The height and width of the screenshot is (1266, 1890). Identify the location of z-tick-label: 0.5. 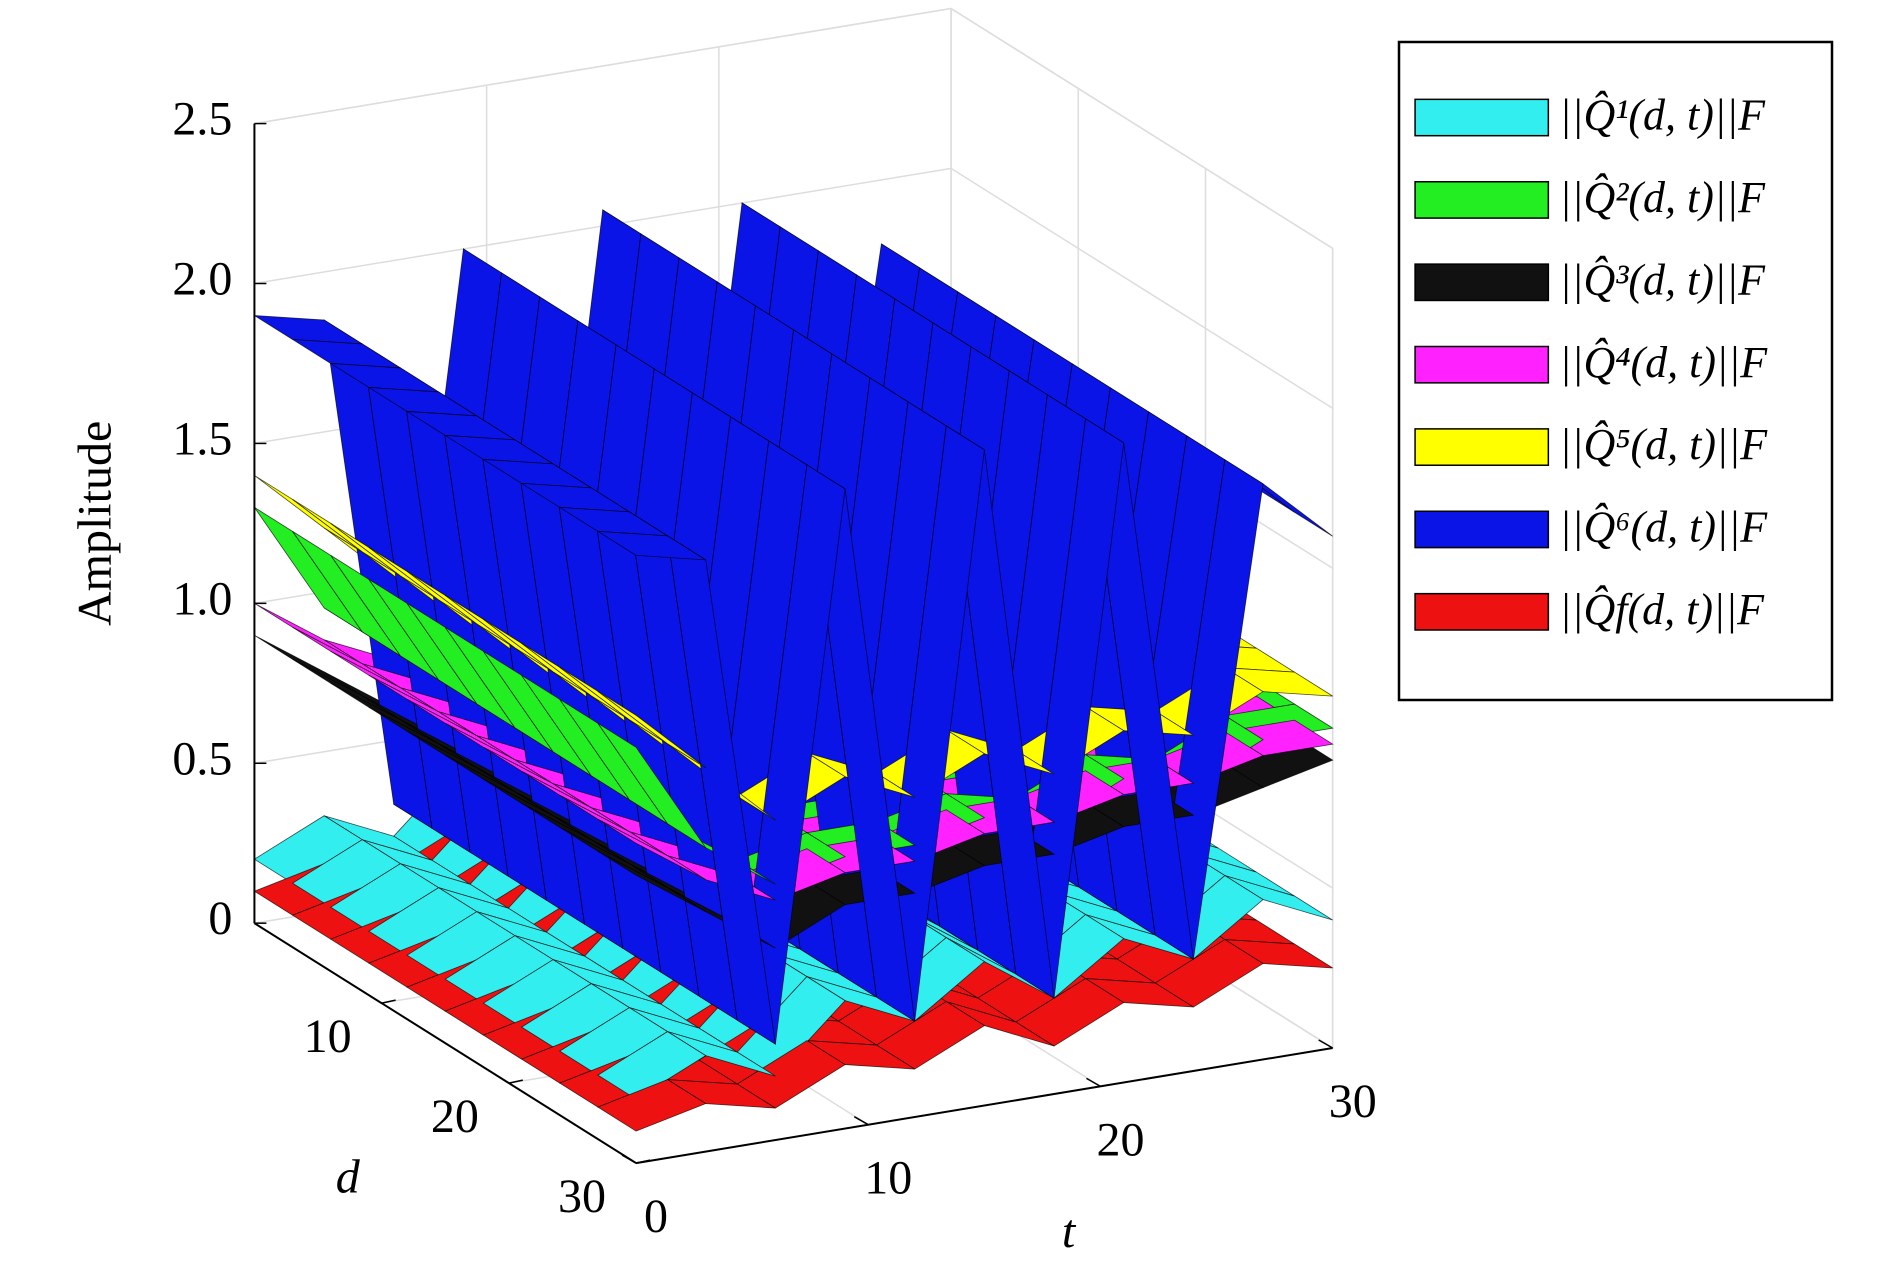
(202, 758).